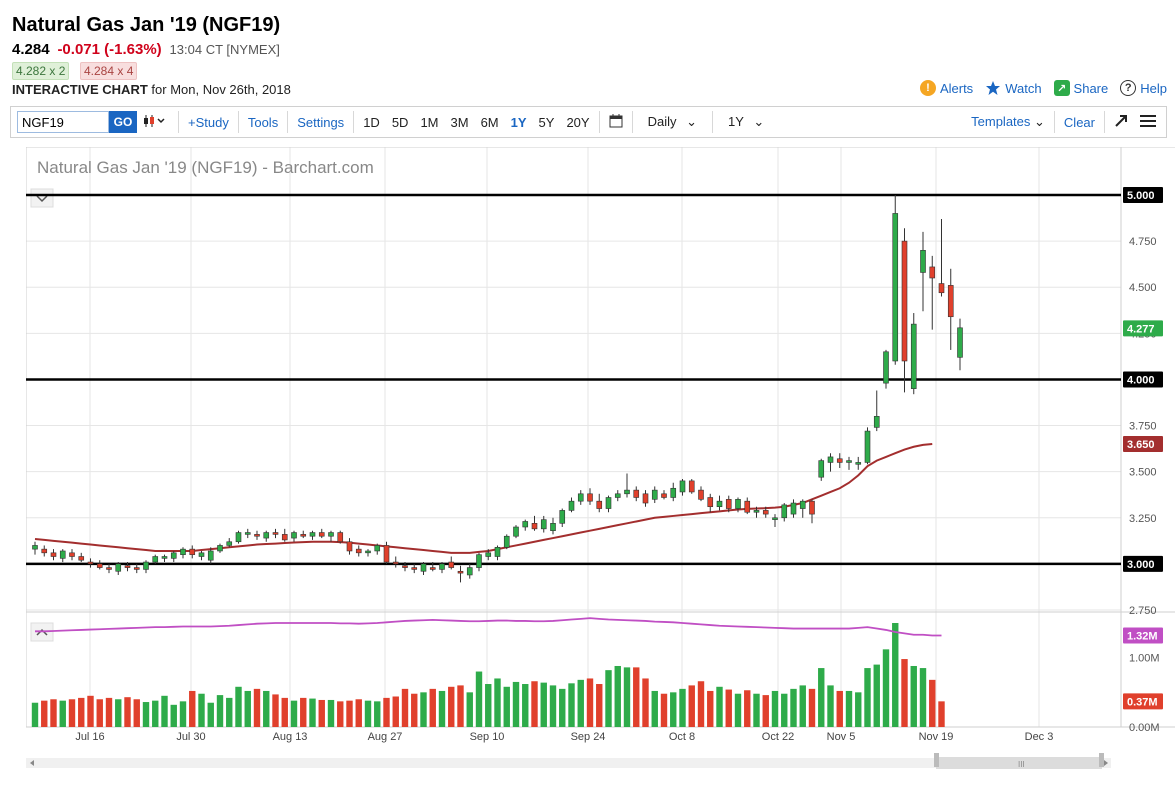  I want to click on volume-last-label: 0.37M, so click(1143, 701).